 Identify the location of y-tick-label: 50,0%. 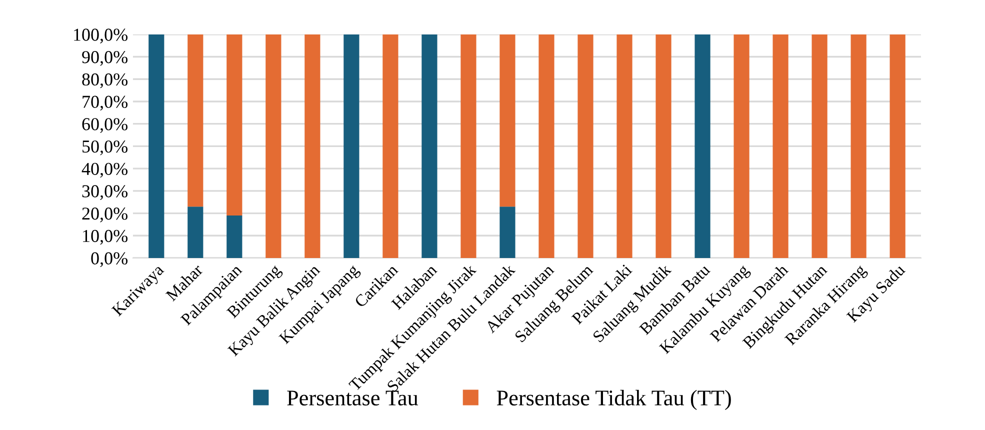
(105, 148).